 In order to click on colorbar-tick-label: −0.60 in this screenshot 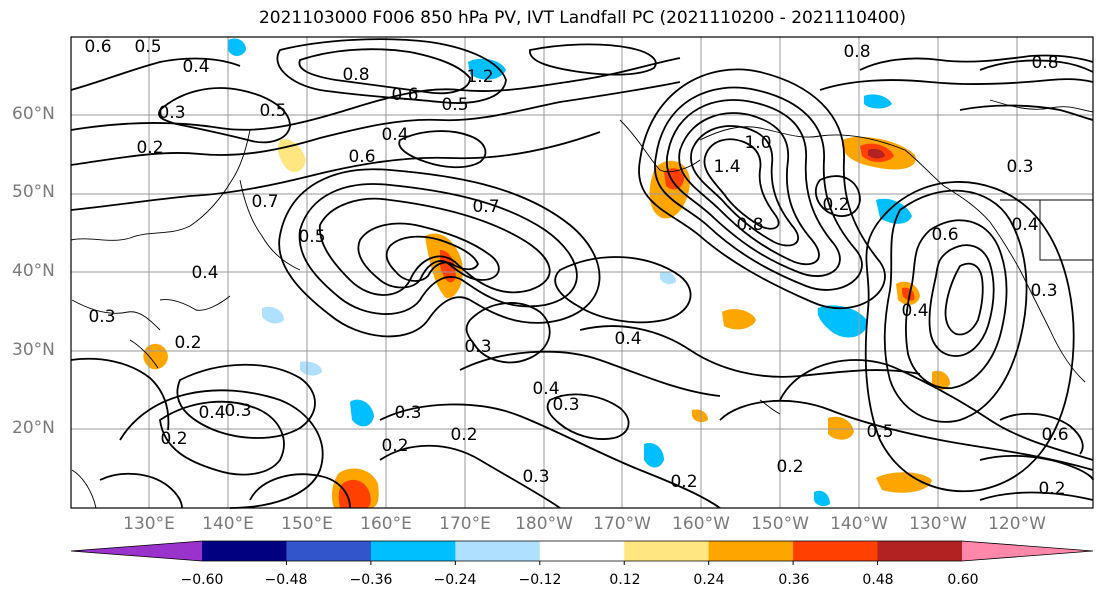, I will do `click(202, 580)`.